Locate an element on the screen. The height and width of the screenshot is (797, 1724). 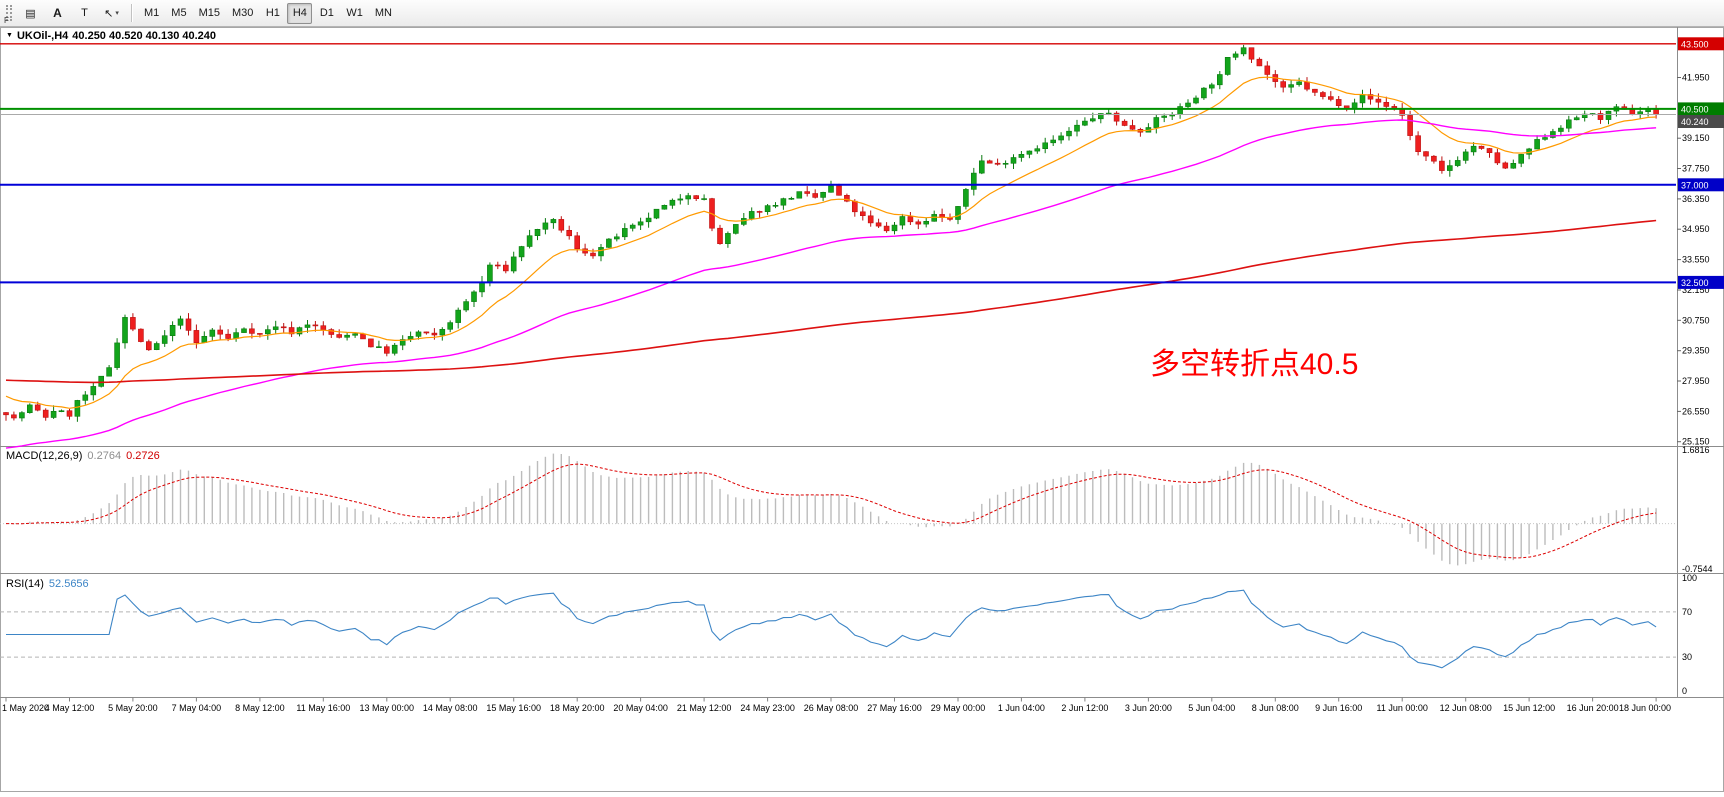
macd-signal-value: 0.2726 is located at coordinates (143, 456).